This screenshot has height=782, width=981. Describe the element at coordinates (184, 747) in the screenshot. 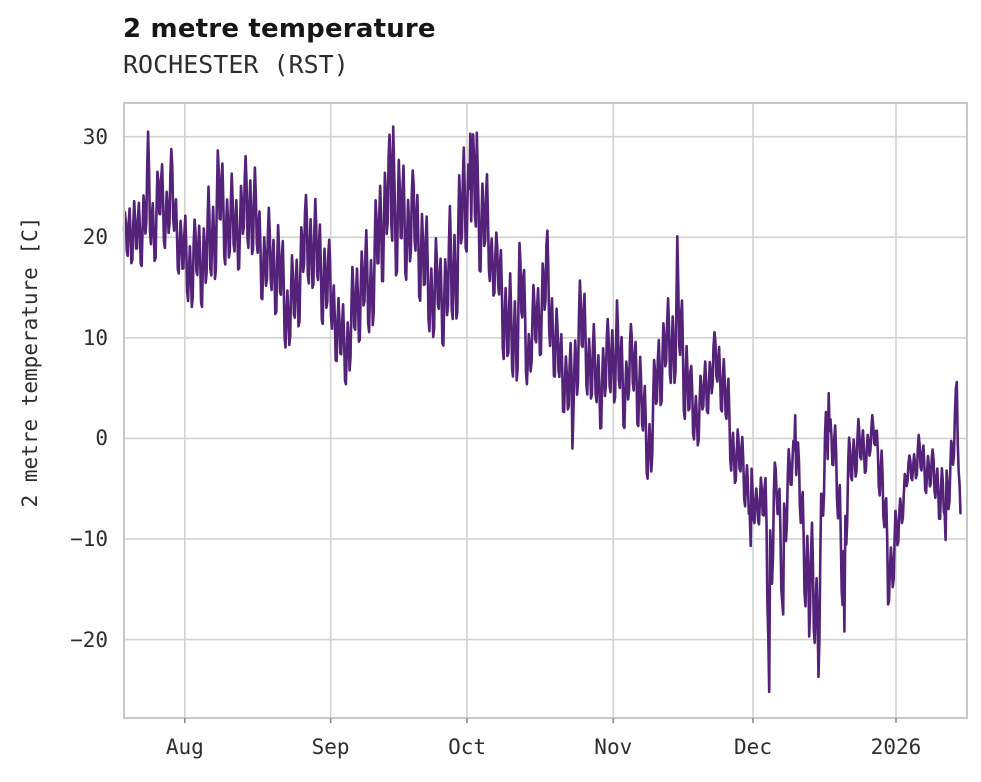

I see `x-tick-label: Aug` at that location.